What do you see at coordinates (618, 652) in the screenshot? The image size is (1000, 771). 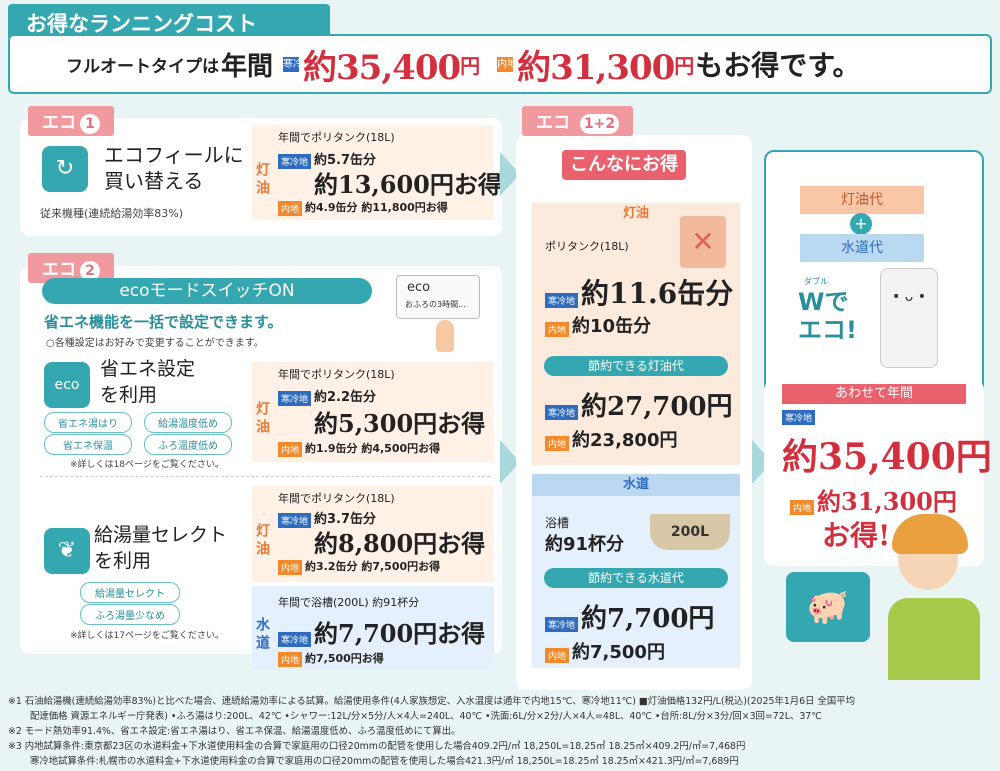 I see `savings-value: 約7,500円` at bounding box center [618, 652].